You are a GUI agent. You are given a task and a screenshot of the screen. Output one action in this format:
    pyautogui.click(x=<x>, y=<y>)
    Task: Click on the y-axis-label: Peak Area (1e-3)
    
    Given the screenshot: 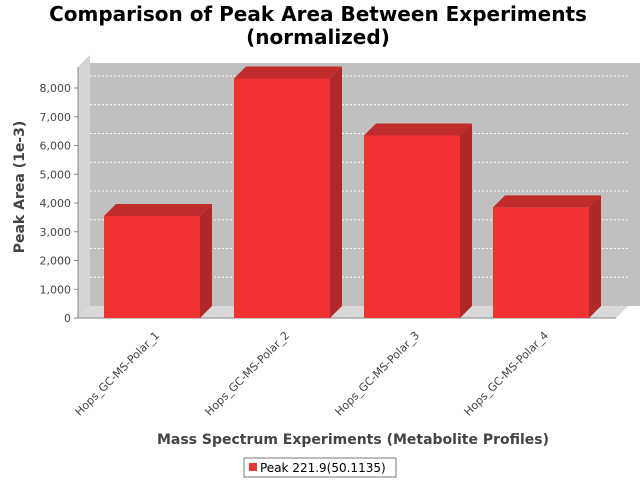 What is the action you would take?
    pyautogui.click(x=20, y=187)
    